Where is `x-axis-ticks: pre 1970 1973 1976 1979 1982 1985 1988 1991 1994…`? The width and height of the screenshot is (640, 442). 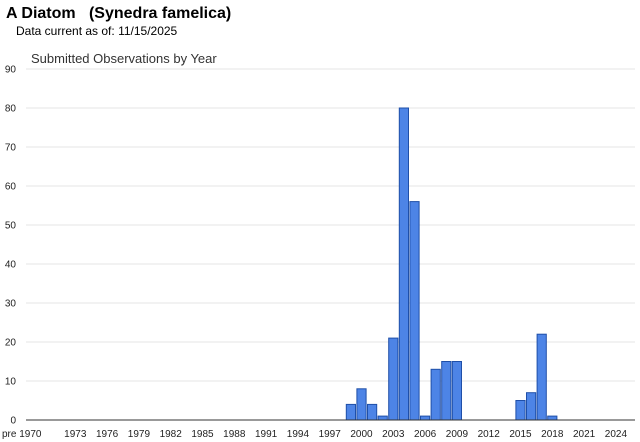 x-axis-ticks: pre 1970 1973 1976 1979 1982 1985 1988 1991 1994… is located at coordinates (314, 434).